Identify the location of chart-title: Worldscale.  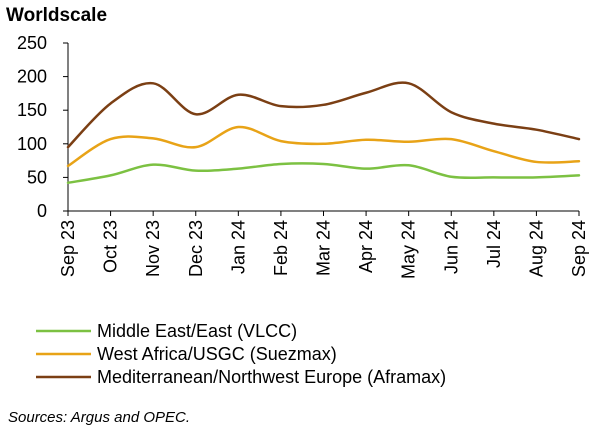
(56, 15).